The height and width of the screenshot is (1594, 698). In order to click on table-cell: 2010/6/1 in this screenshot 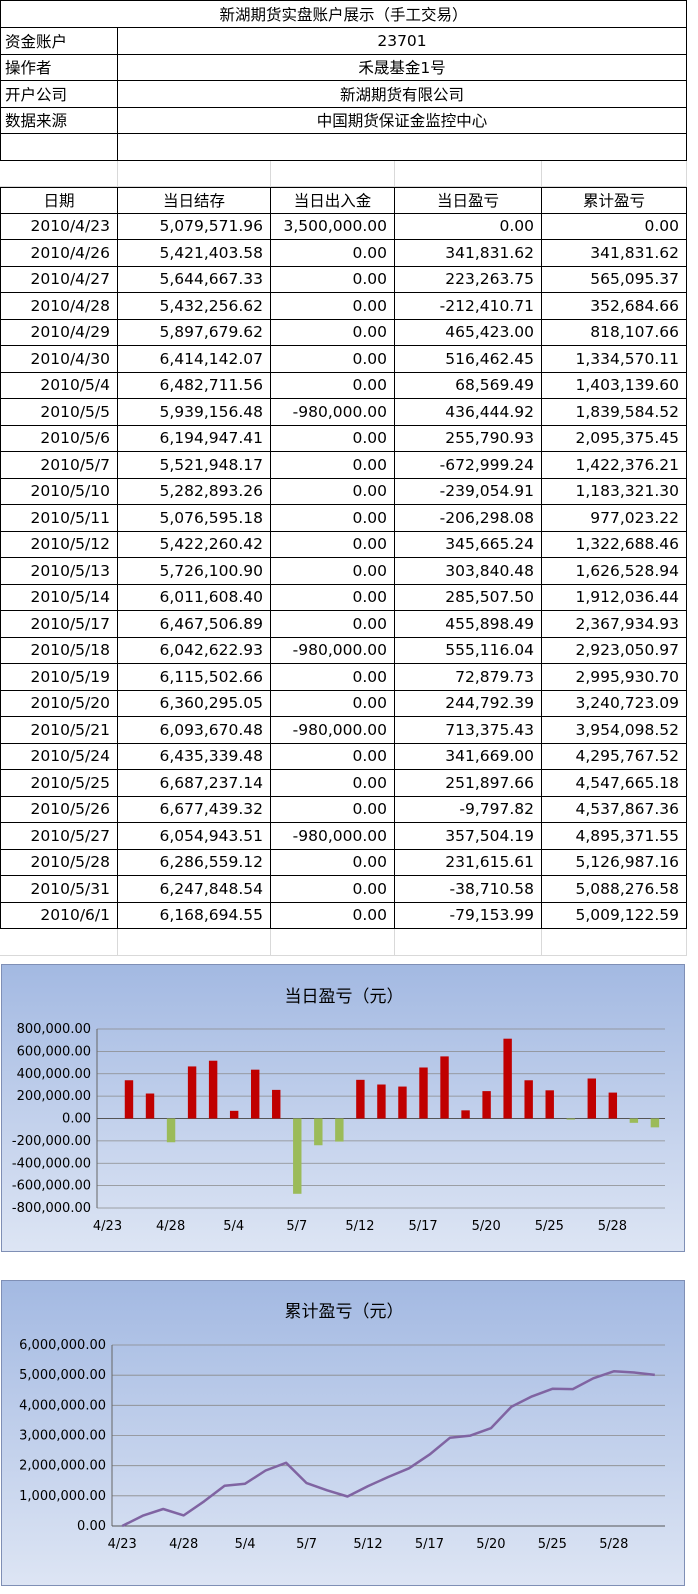, I will do `click(59, 915)`.